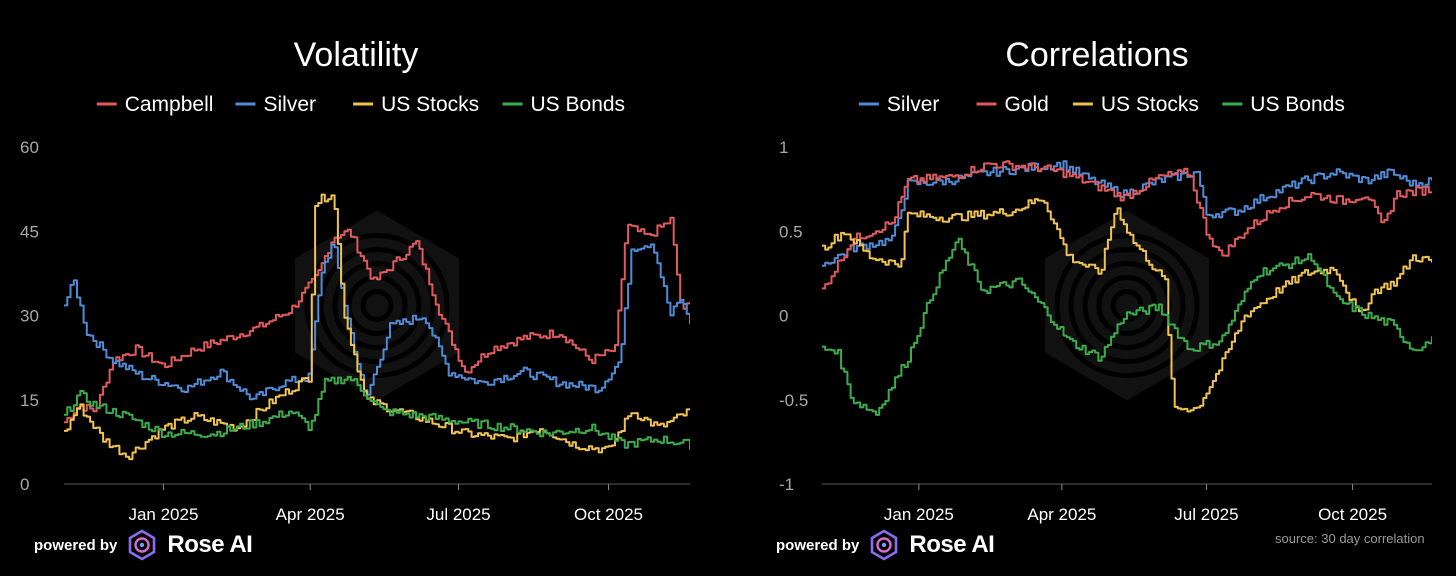 This screenshot has width=1456, height=576. Describe the element at coordinates (356, 55) in the screenshot. I see `chart-title: Volatility` at that location.